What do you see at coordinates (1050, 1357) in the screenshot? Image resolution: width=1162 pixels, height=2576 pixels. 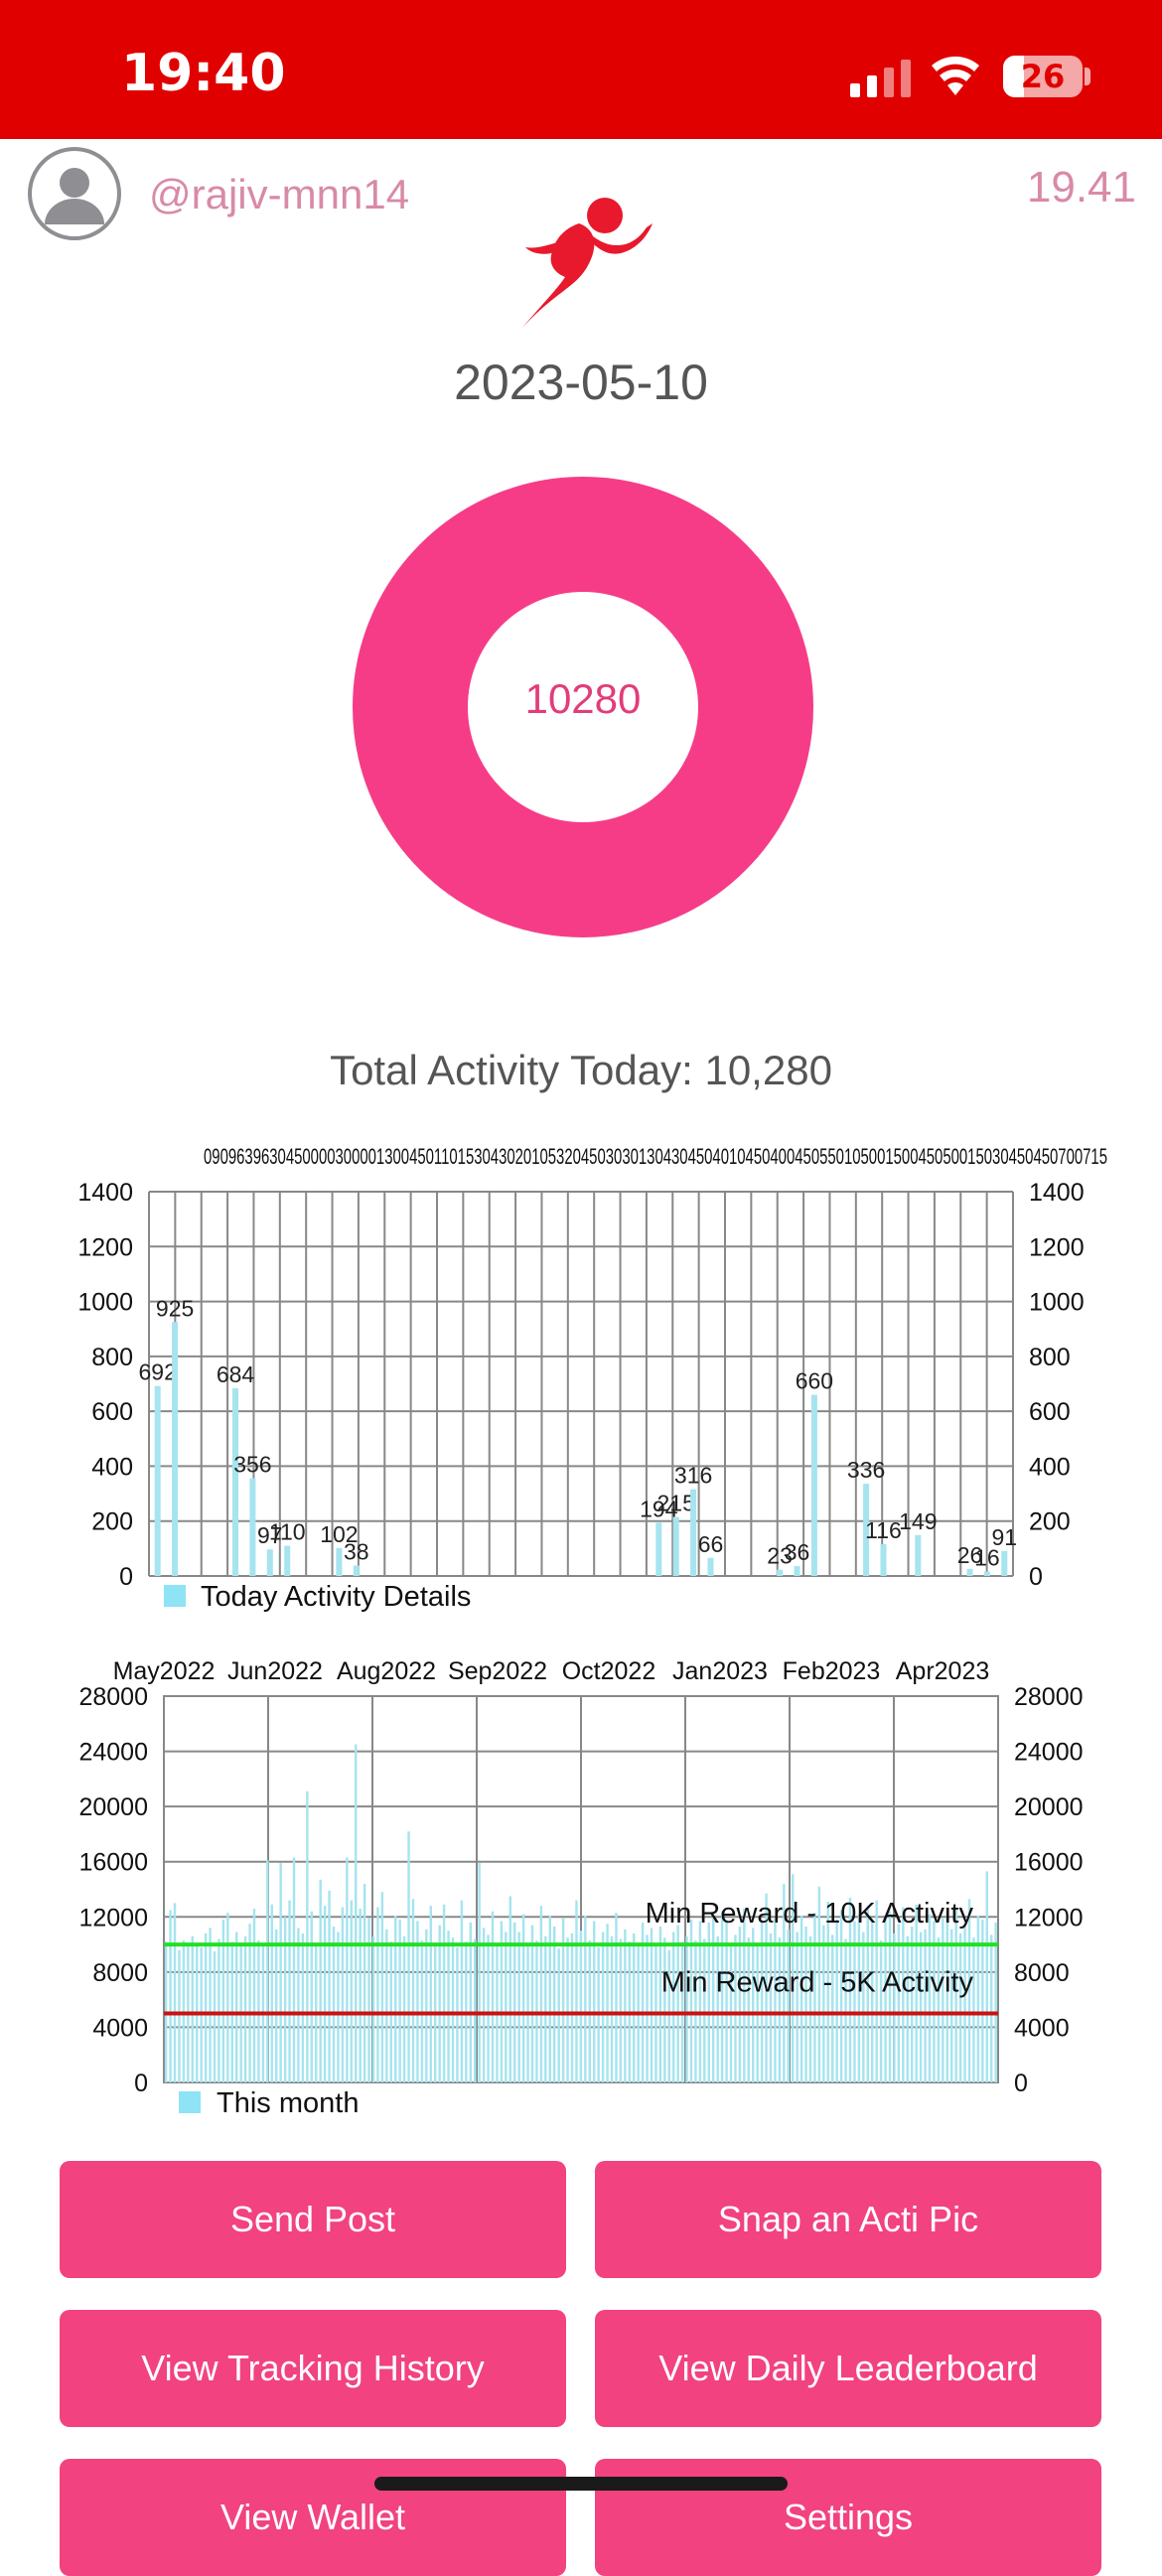 I see `today-chart-ytick-right: 800` at bounding box center [1050, 1357].